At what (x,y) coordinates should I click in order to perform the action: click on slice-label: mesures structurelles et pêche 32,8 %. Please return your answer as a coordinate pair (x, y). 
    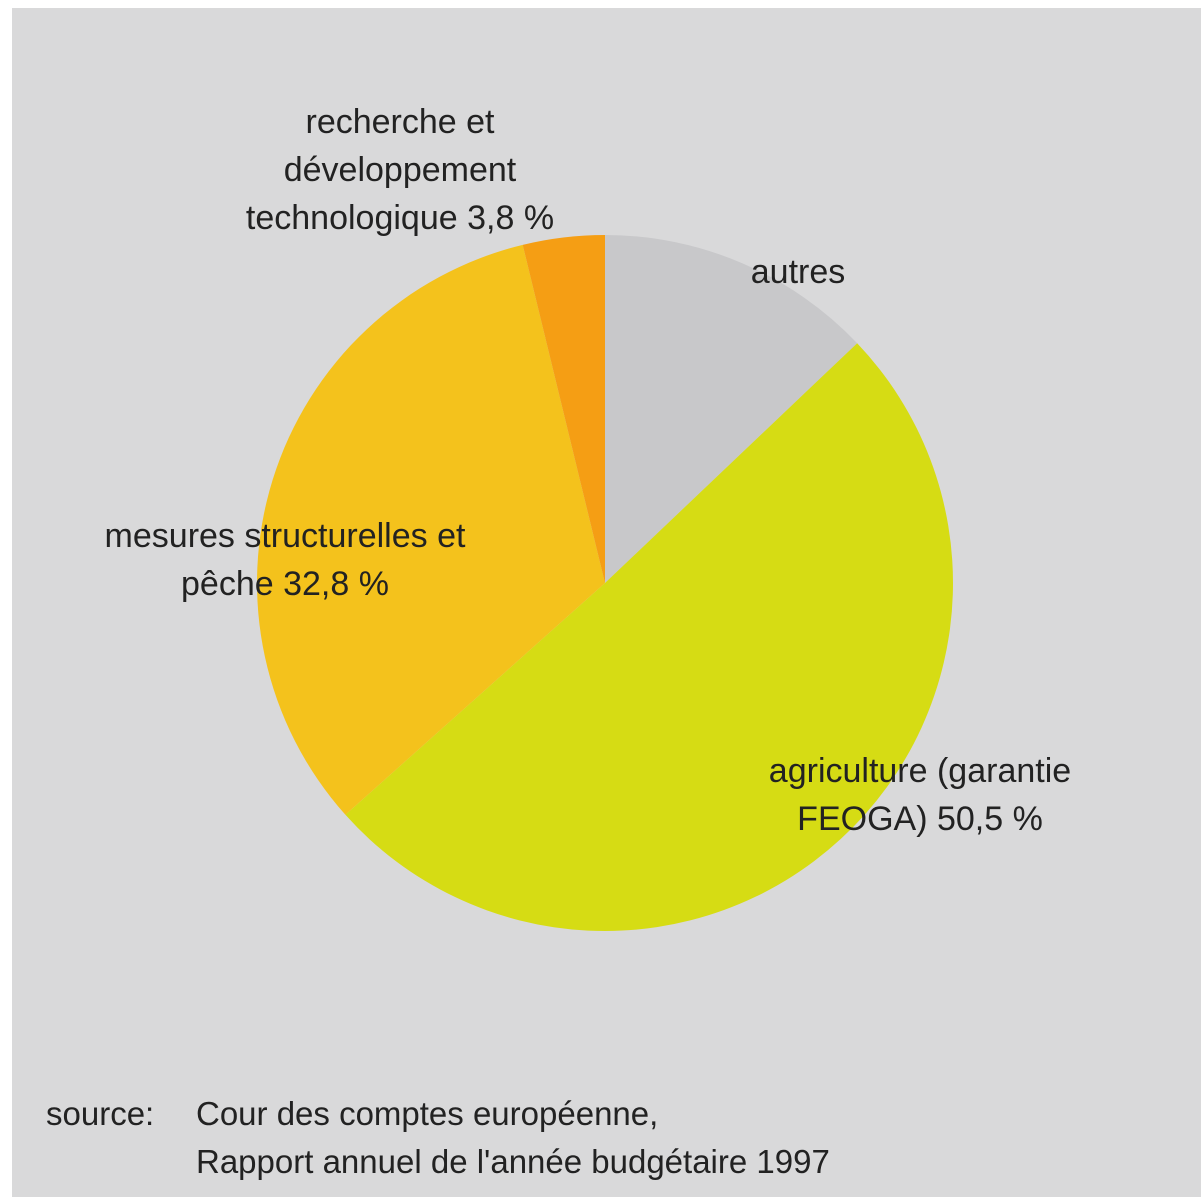
    Looking at the image, I should click on (285, 560).